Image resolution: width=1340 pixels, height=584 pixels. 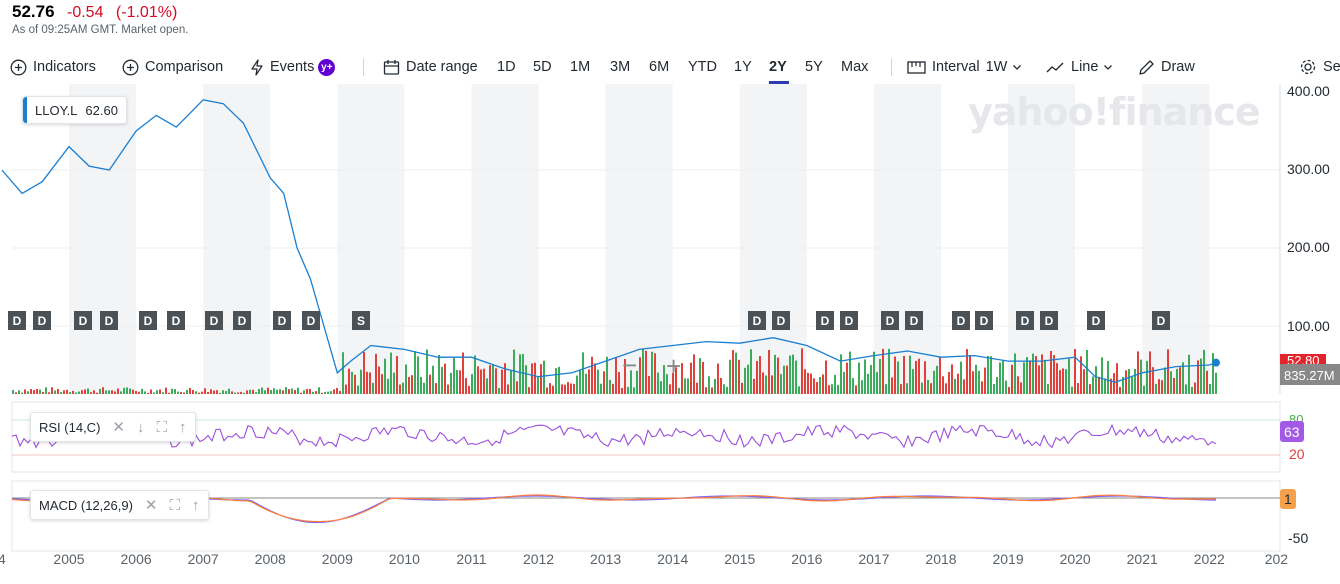 What do you see at coordinates (778, 67) in the screenshot?
I see `range-2y: 2Y` at bounding box center [778, 67].